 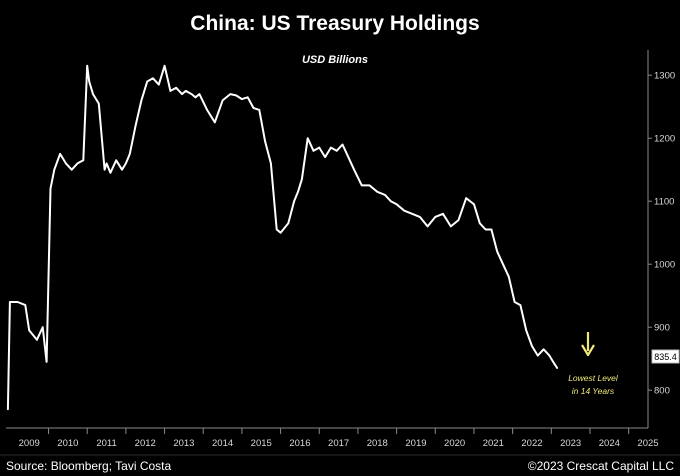 I want to click on x-tick-label: 2014, so click(x=222, y=443).